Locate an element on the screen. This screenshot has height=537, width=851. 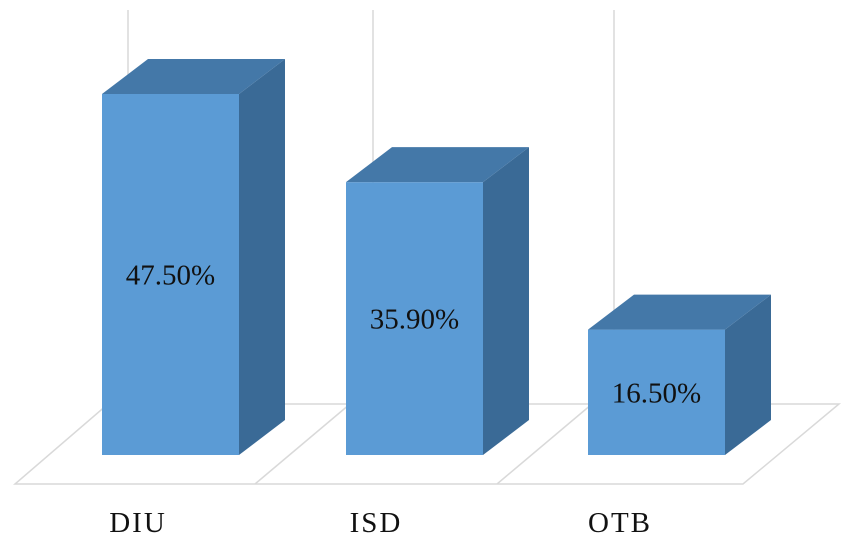
floor-plane is located at coordinates (427, 444).